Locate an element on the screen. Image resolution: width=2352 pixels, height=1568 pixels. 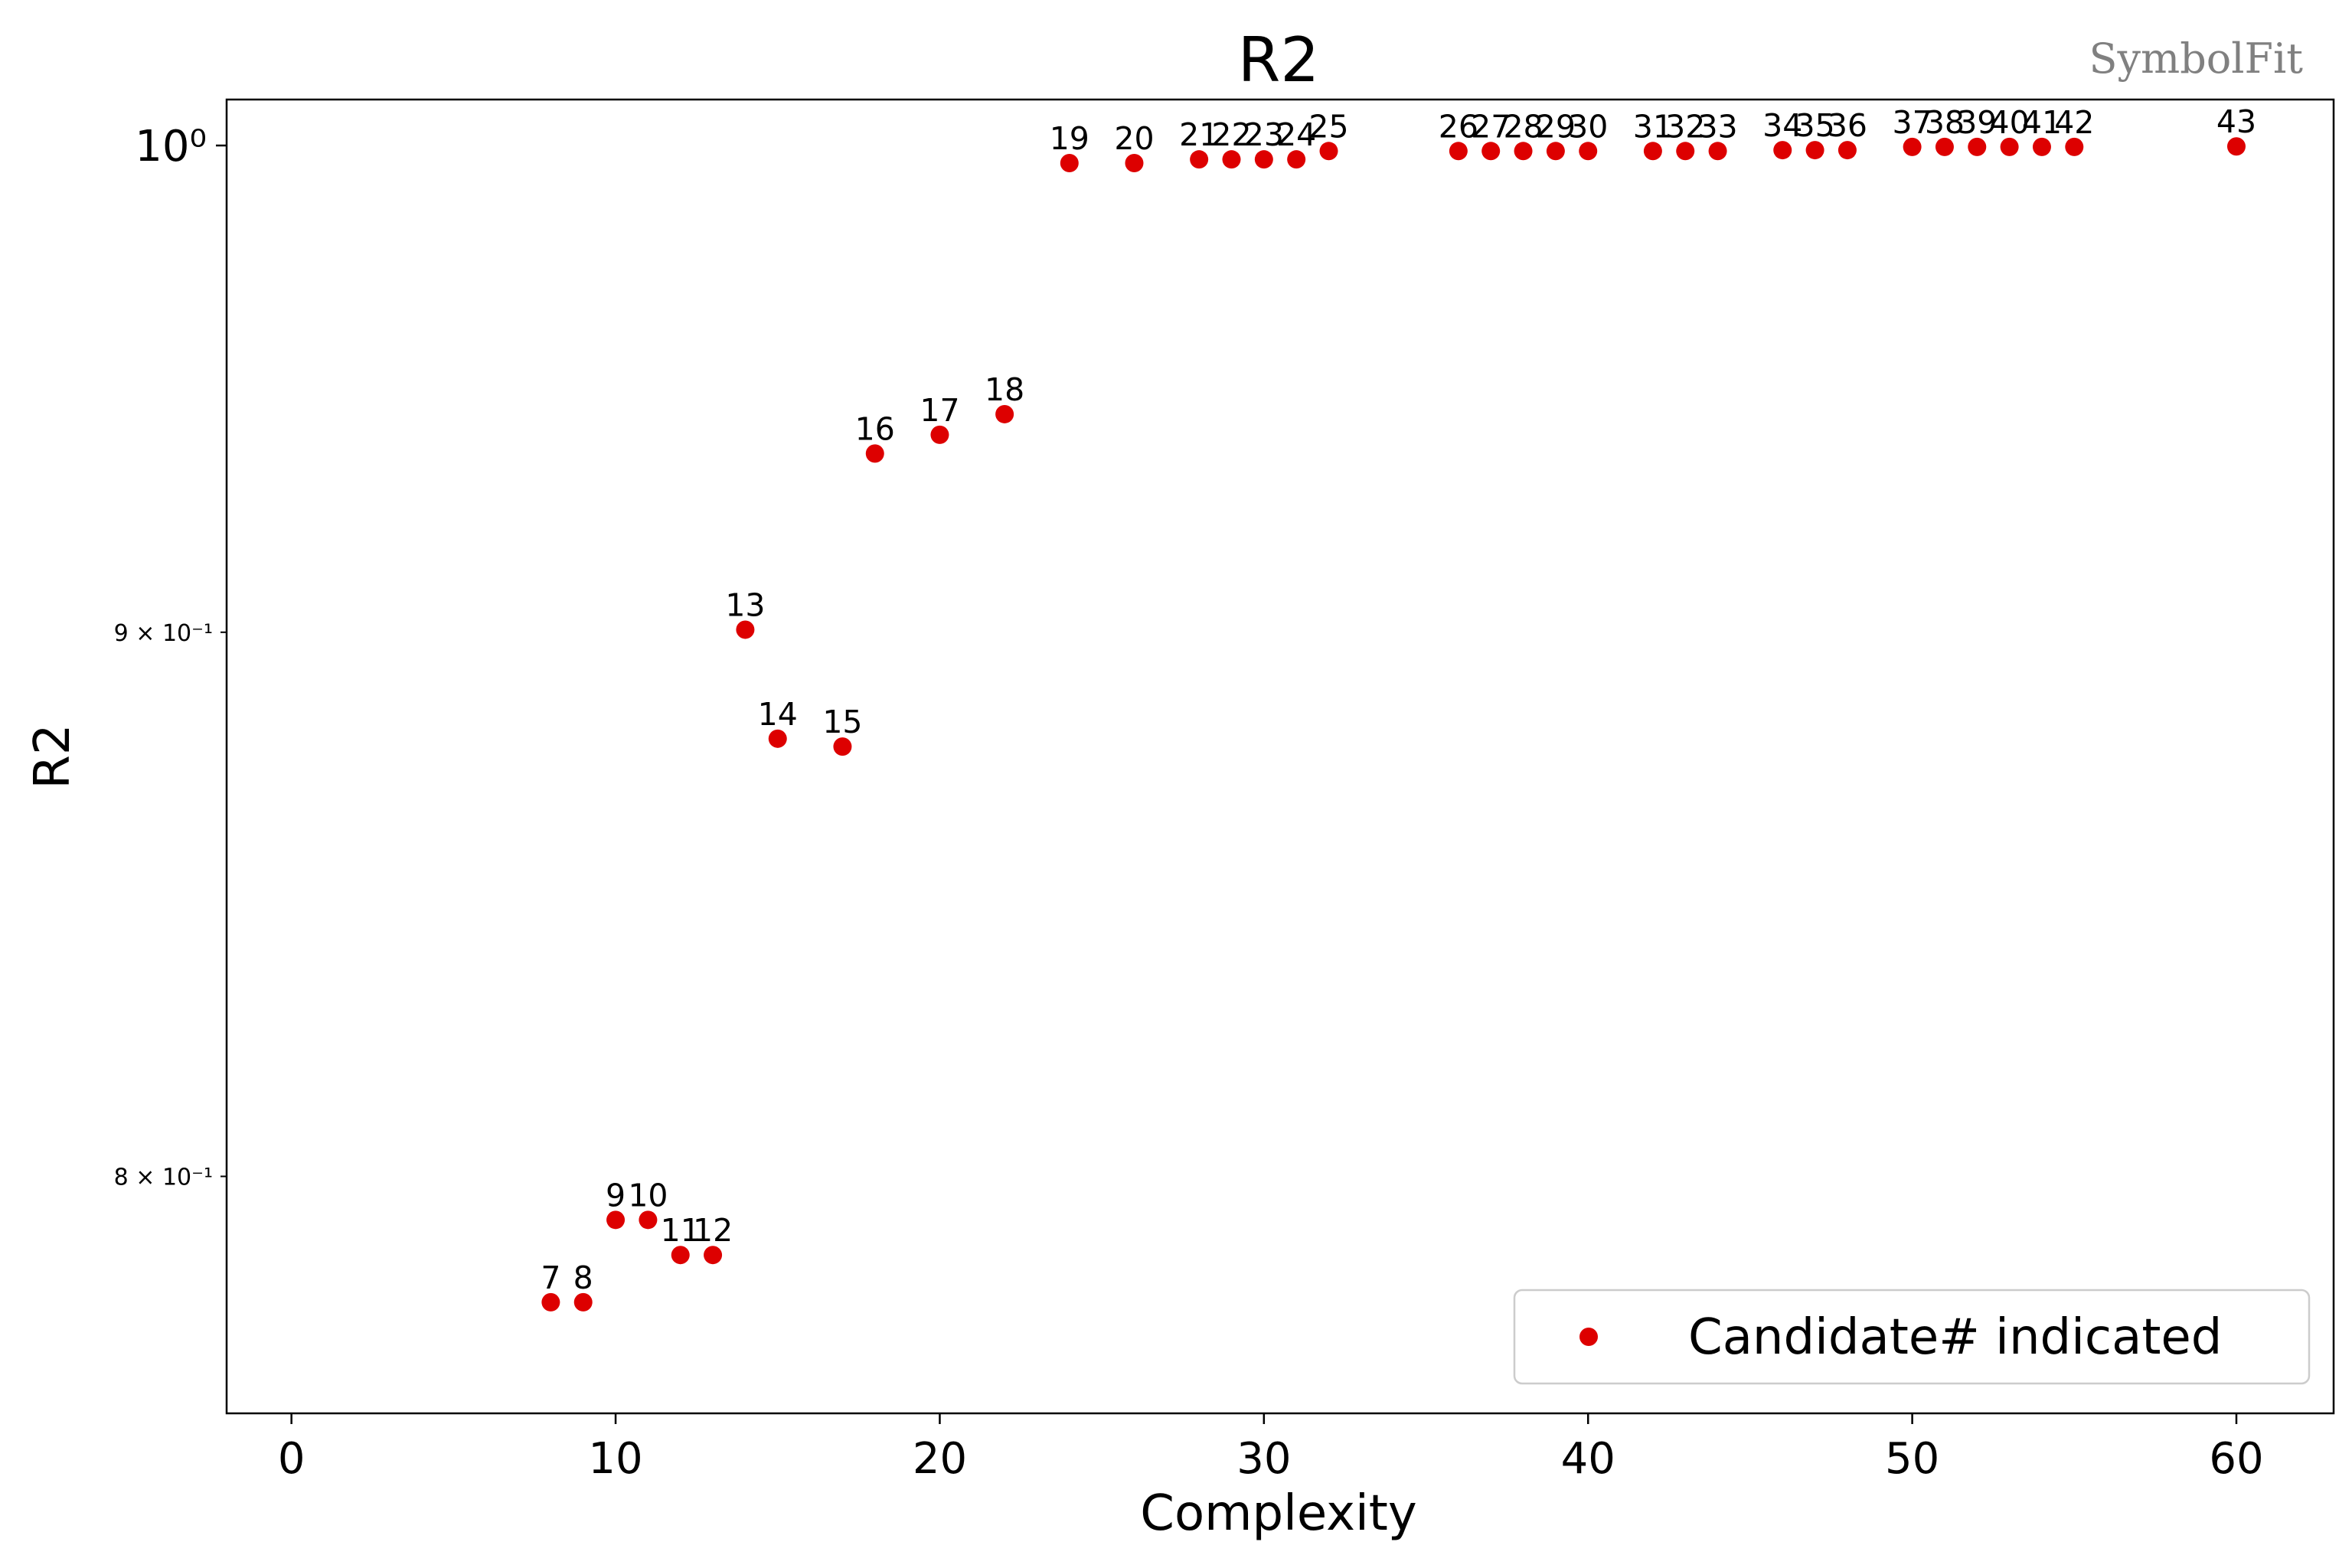
point-label-26: 26 is located at coordinates (1458, 126).